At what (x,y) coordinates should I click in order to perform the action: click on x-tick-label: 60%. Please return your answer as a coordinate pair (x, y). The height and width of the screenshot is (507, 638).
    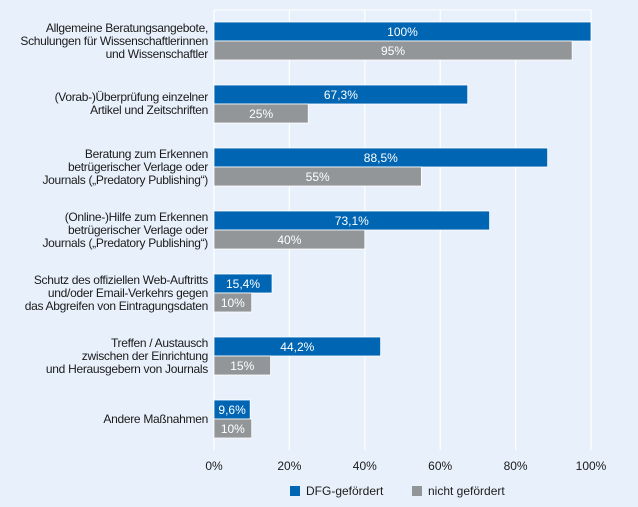
    Looking at the image, I should click on (440, 466).